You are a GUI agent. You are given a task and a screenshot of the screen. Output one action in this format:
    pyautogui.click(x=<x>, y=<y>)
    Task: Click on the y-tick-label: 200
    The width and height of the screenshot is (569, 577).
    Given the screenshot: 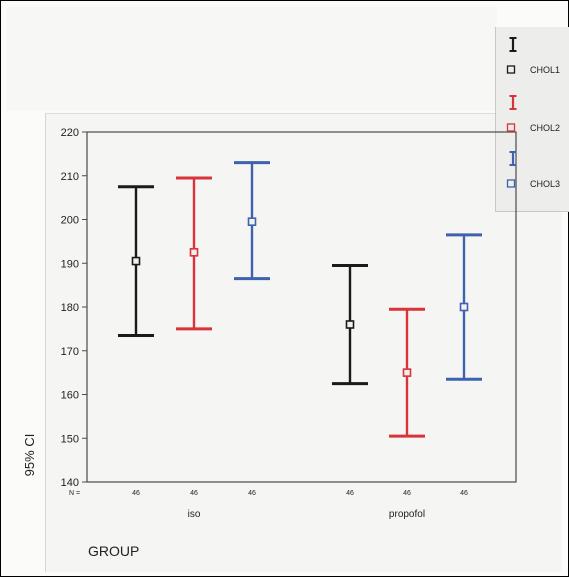 What is the action you would take?
    pyautogui.click(x=70, y=221)
    